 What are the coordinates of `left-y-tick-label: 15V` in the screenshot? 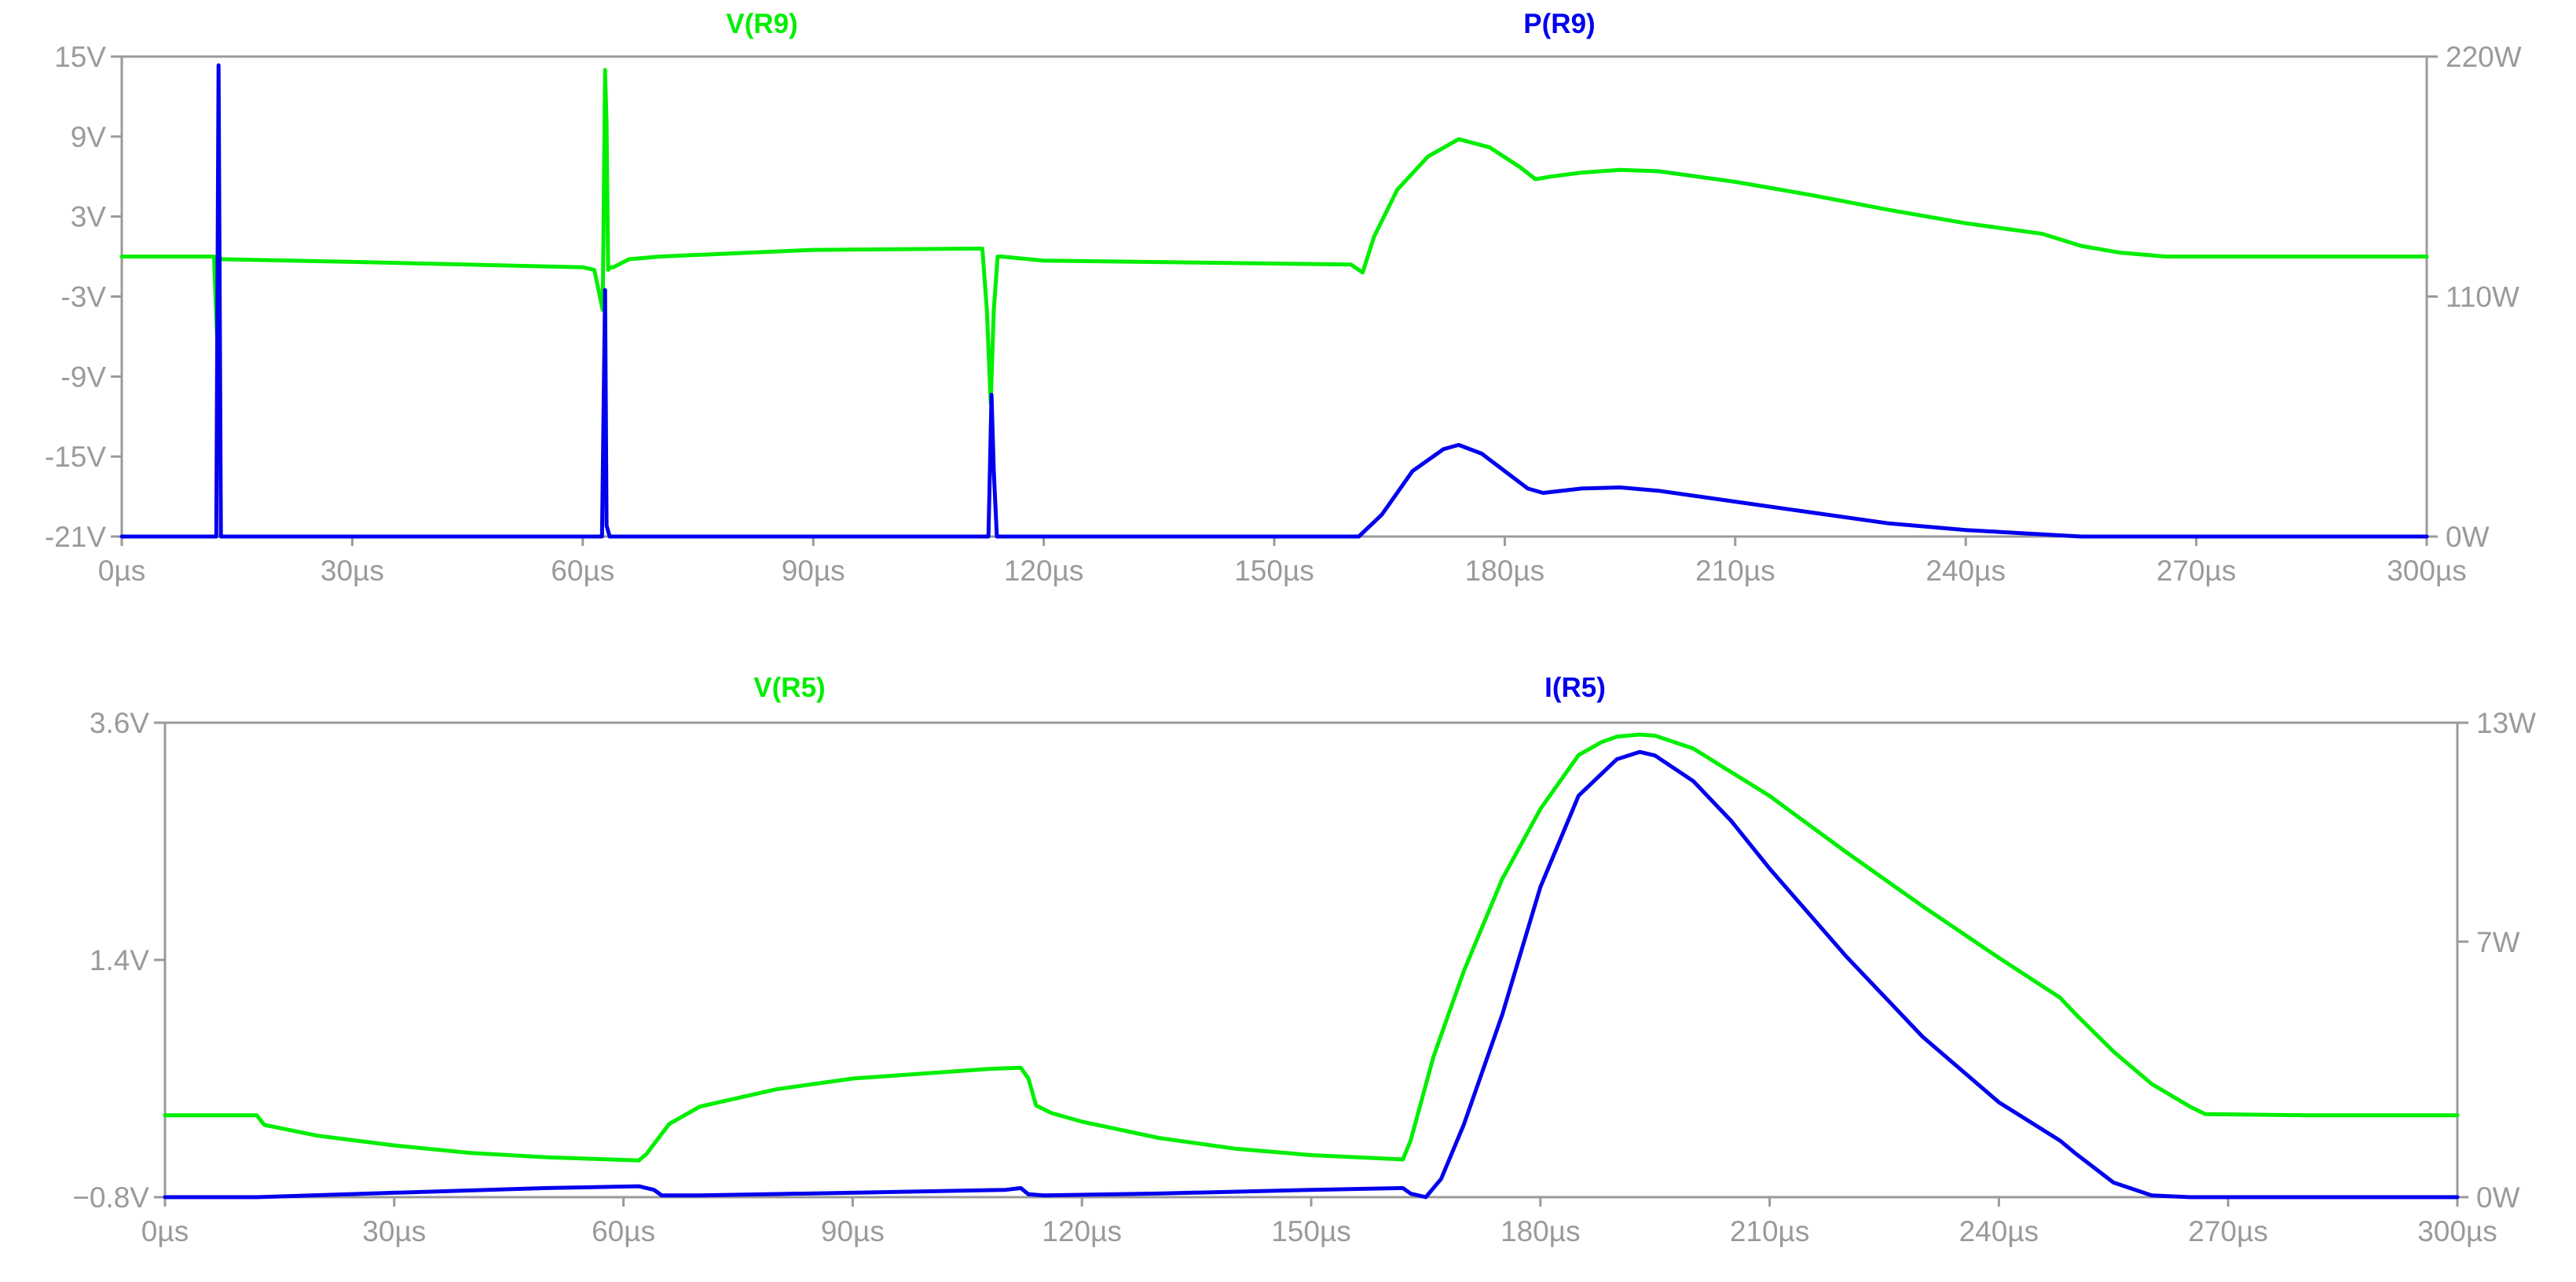 It's located at (80, 57).